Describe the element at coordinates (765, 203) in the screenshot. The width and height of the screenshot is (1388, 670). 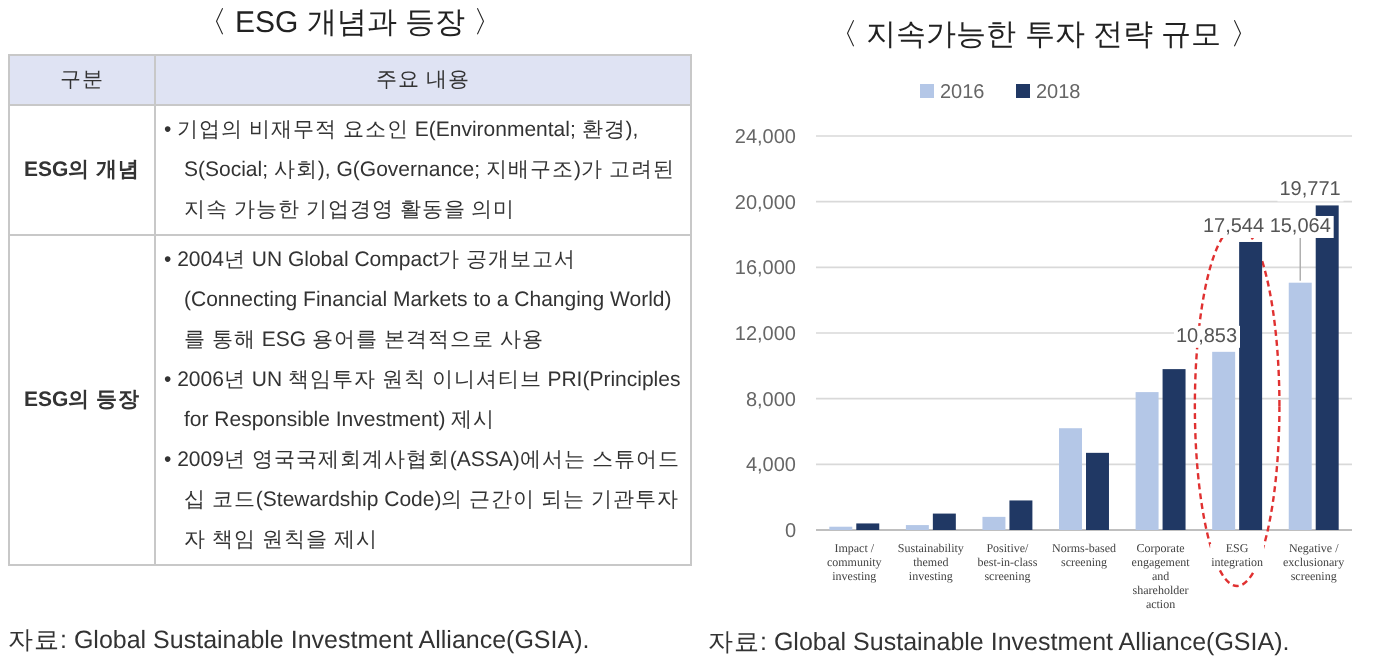
I see `y-tick-label: 20,000` at that location.